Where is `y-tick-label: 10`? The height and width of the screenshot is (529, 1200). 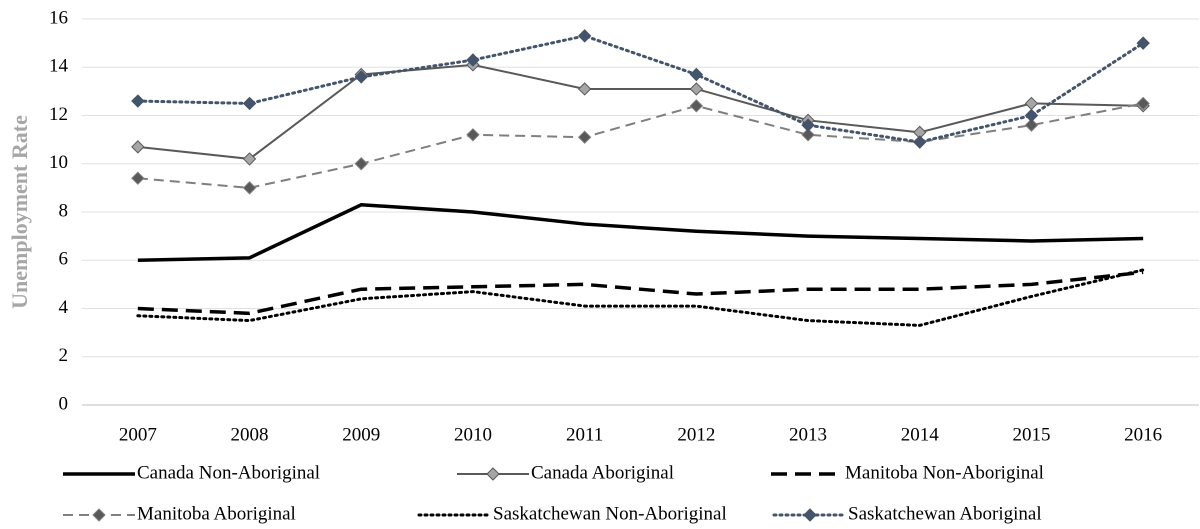 y-tick-label: 10 is located at coordinates (58, 162).